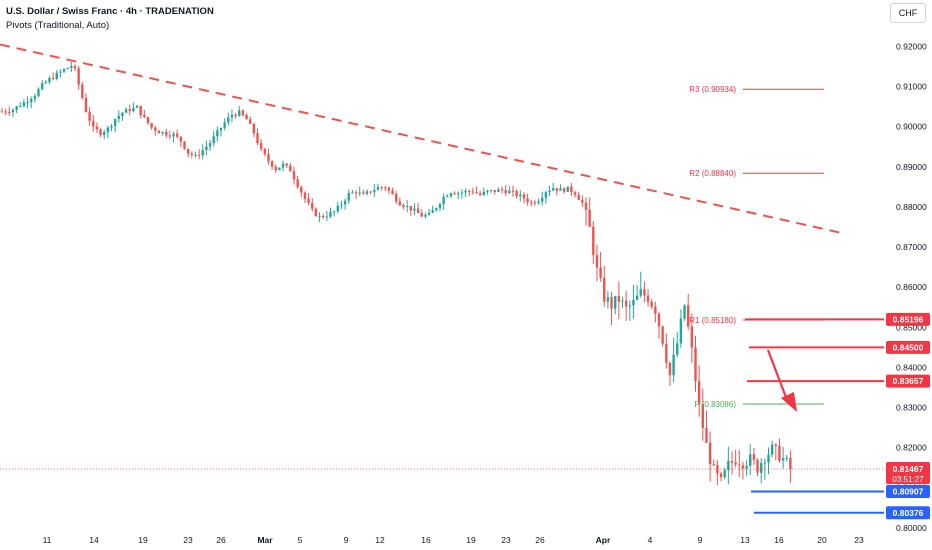  What do you see at coordinates (380, 540) in the screenshot?
I see `x-tick-label: 12` at bounding box center [380, 540].